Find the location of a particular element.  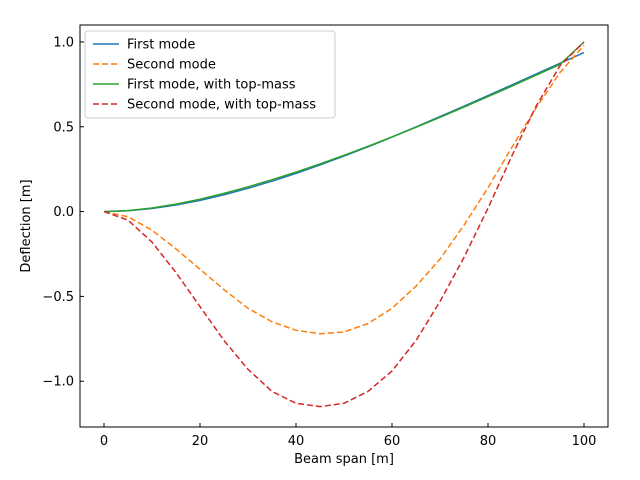

legend-label: First mode, with top-mass is located at coordinates (211, 85).